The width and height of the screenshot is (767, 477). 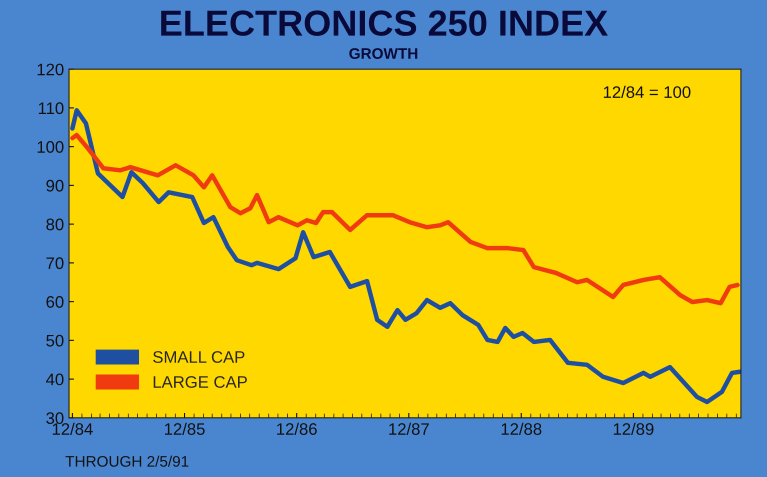 What do you see at coordinates (384, 23) in the screenshot?
I see `chart-title: ELECTRONICS 250 INDEX` at bounding box center [384, 23].